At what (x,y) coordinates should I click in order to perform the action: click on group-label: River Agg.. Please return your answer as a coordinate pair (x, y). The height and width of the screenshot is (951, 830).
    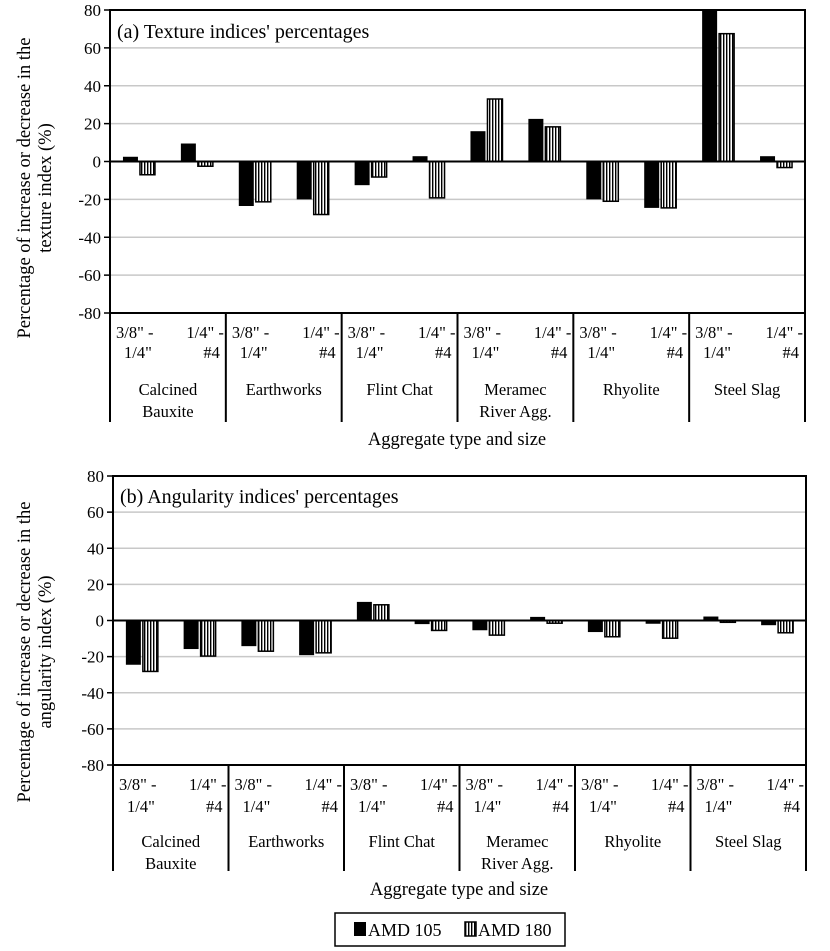
    Looking at the image, I should click on (517, 863).